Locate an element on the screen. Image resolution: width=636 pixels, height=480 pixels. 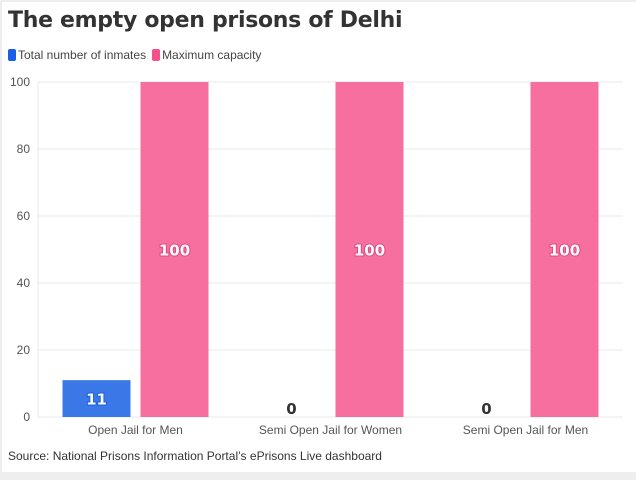
x-tick-label: Semi Open Jail for Women is located at coordinates (330, 430).